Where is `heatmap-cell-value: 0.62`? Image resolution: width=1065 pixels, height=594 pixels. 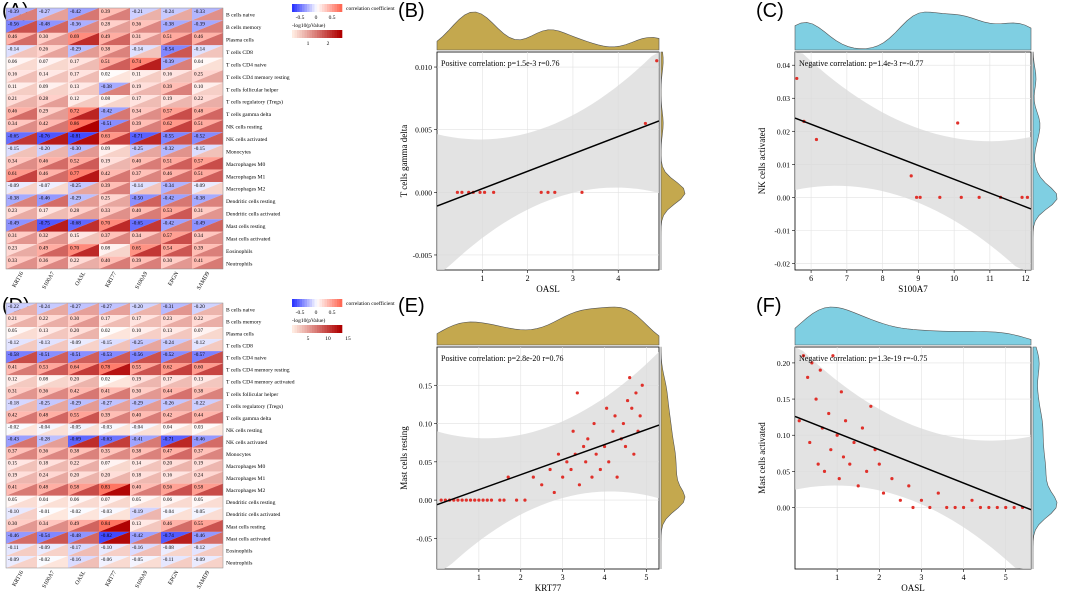
heatmap-cell-value: 0.62 is located at coordinates (167, 367).